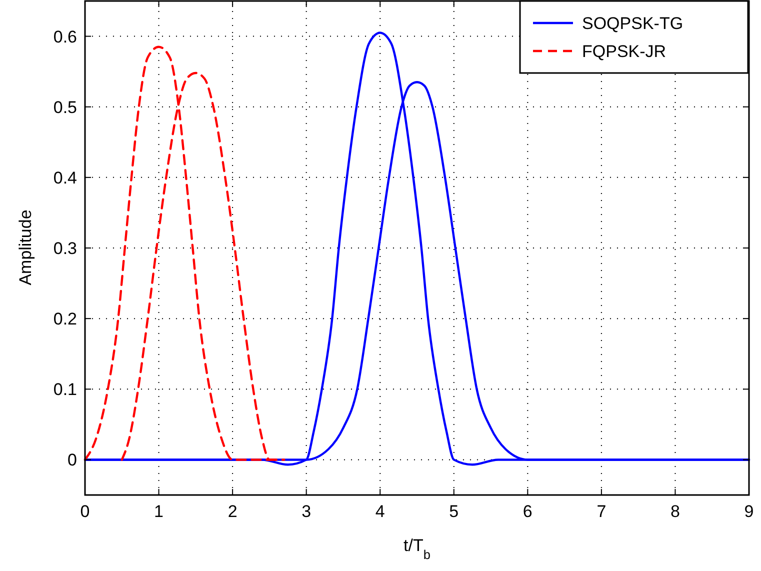  What do you see at coordinates (749, 511) in the screenshot?
I see `x-tick-label: 9` at bounding box center [749, 511].